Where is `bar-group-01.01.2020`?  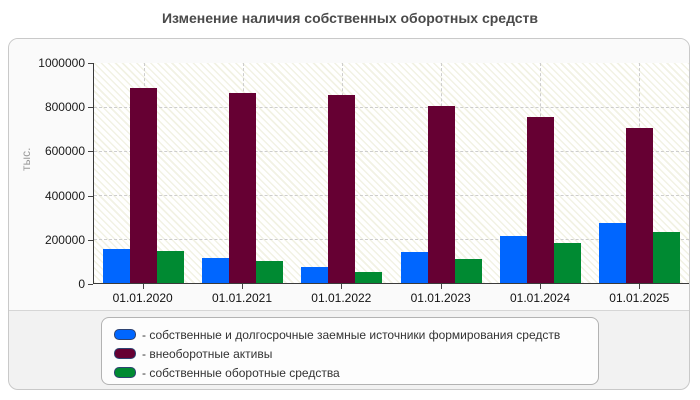
bar-group-01.01.2020 is located at coordinates (143, 173).